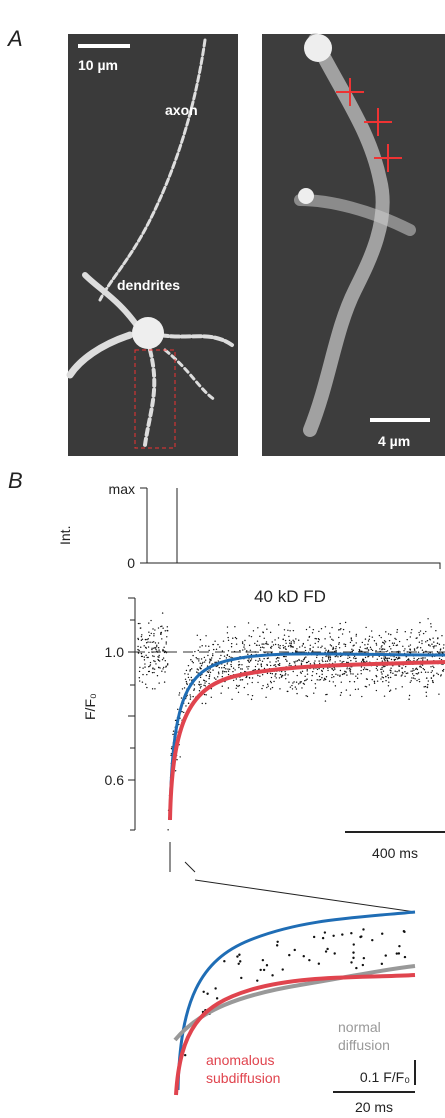 This screenshot has height=1118, width=445. What do you see at coordinates (65, 535) in the screenshot?
I see `axis-label: Int.` at bounding box center [65, 535].